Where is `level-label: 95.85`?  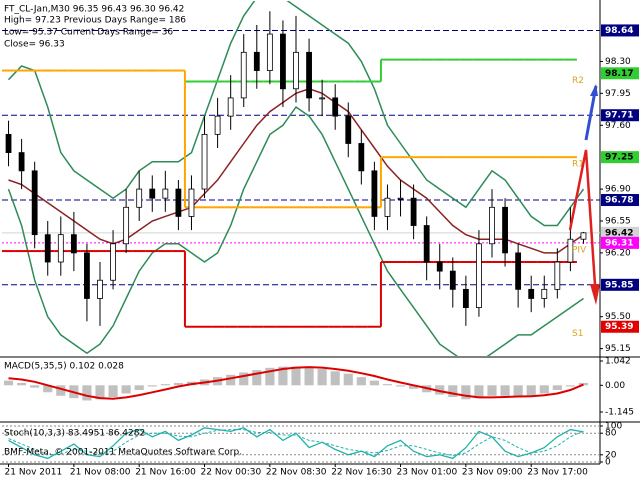
level-label: 95.85 is located at coordinates (619, 285).